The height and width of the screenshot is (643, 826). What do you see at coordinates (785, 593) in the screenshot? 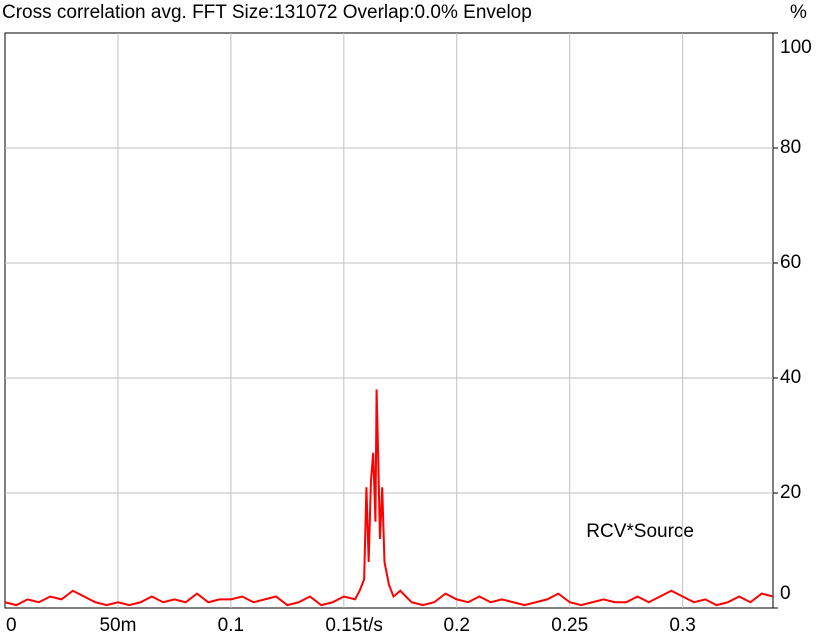
I see `y-tick-label: 0` at bounding box center [785, 593].